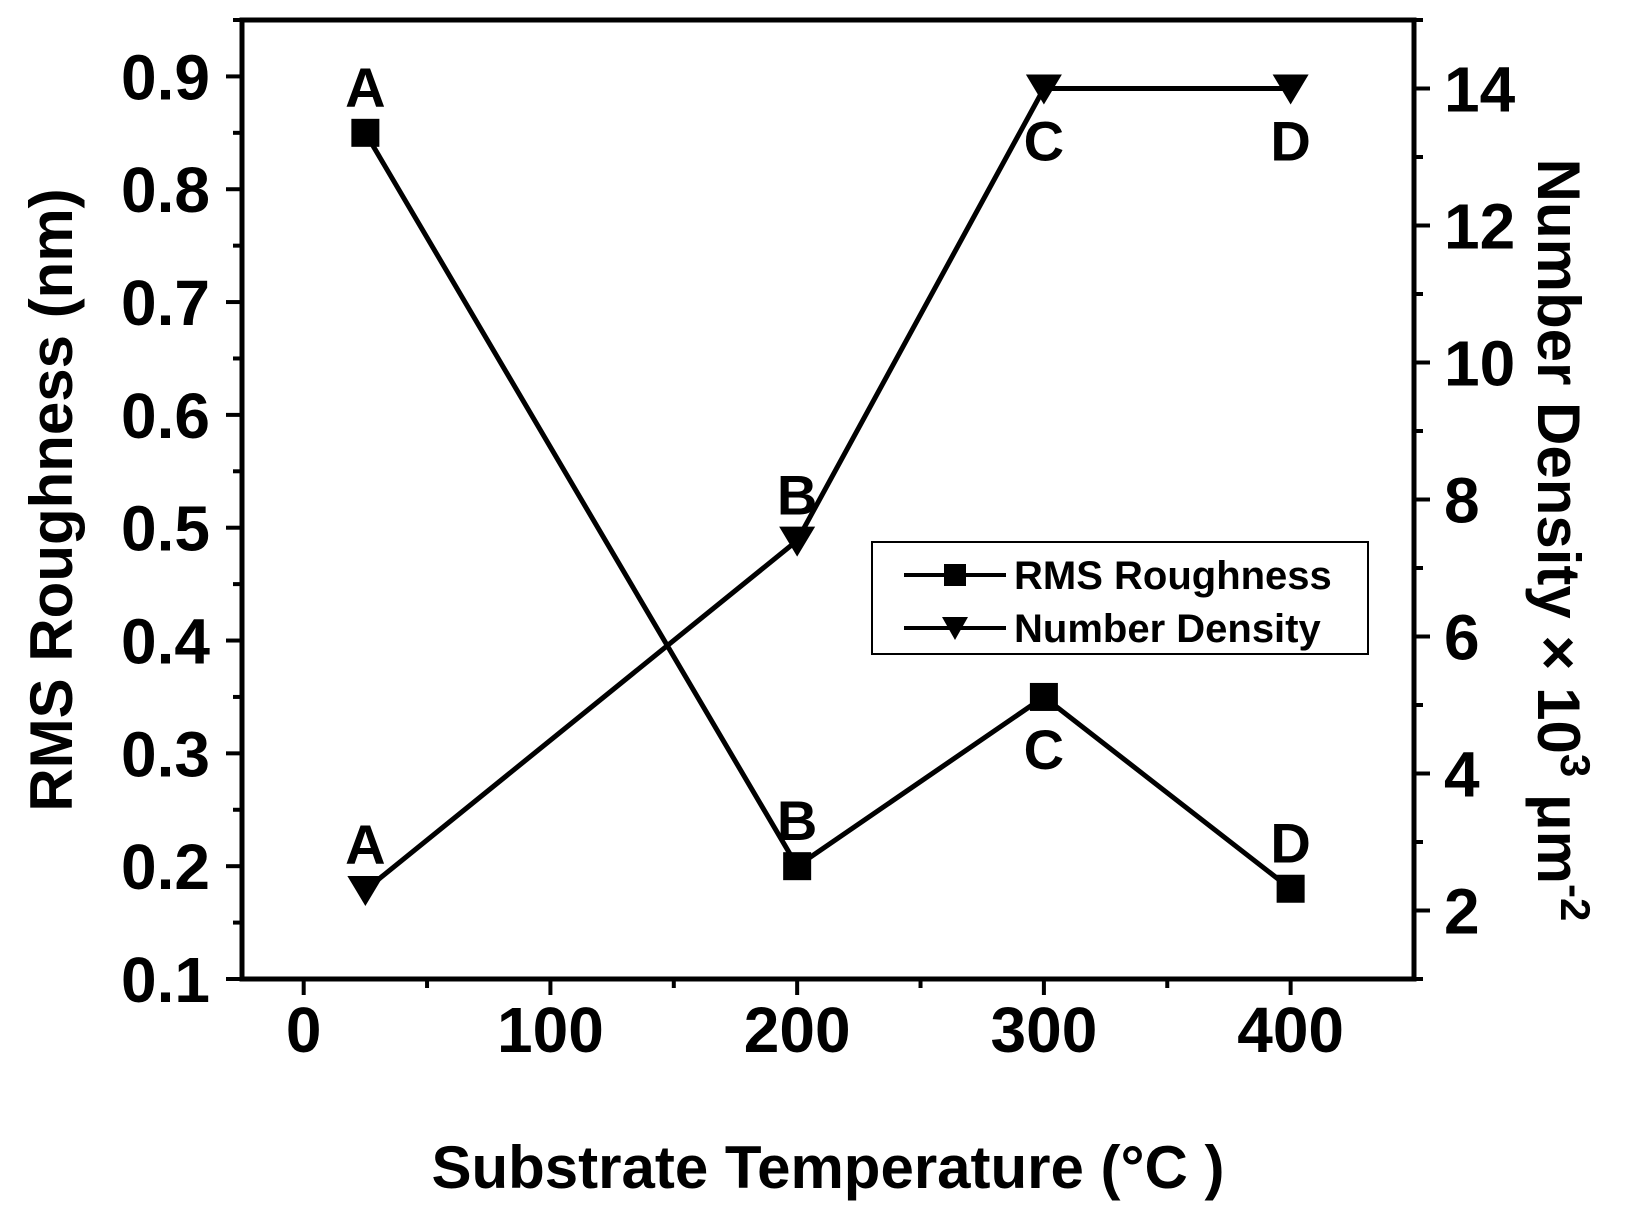 Image resolution: width=1629 pixels, height=1215 pixels. What do you see at coordinates (1462, 501) in the screenshot?
I see `y2-tick-label: 8` at bounding box center [1462, 501].